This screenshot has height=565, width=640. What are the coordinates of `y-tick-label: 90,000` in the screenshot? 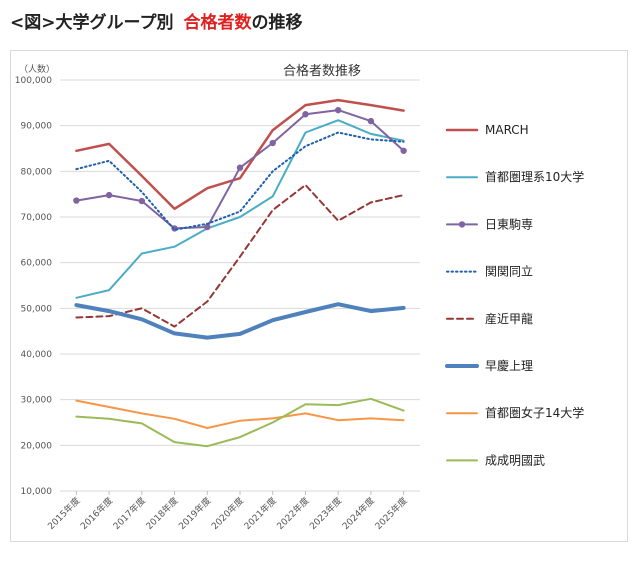 It's located at (37, 127).